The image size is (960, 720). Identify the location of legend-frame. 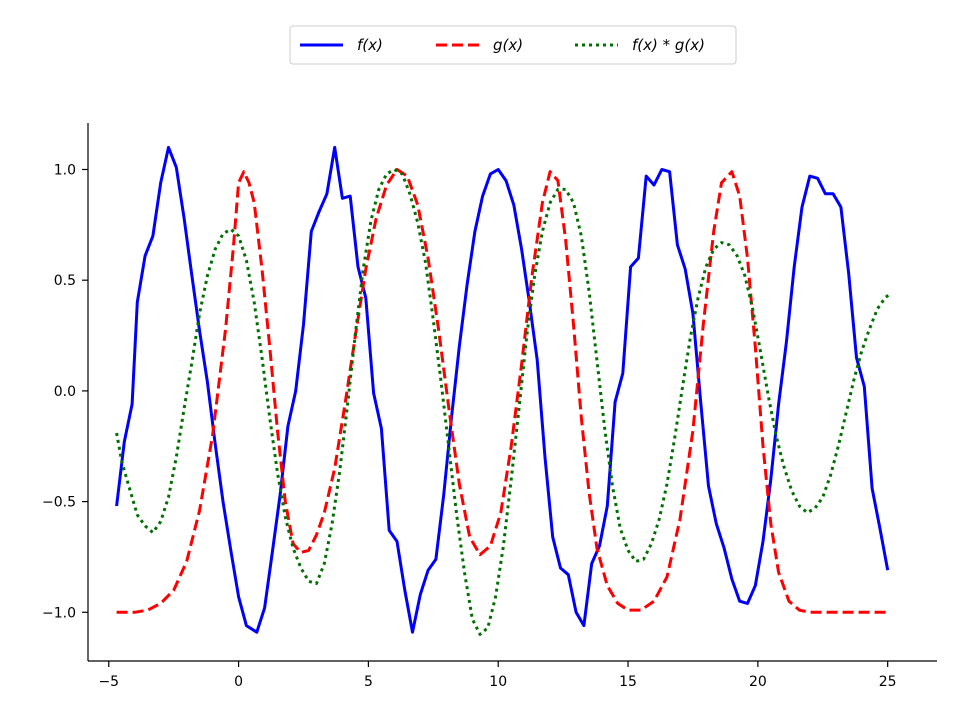
(513, 45).